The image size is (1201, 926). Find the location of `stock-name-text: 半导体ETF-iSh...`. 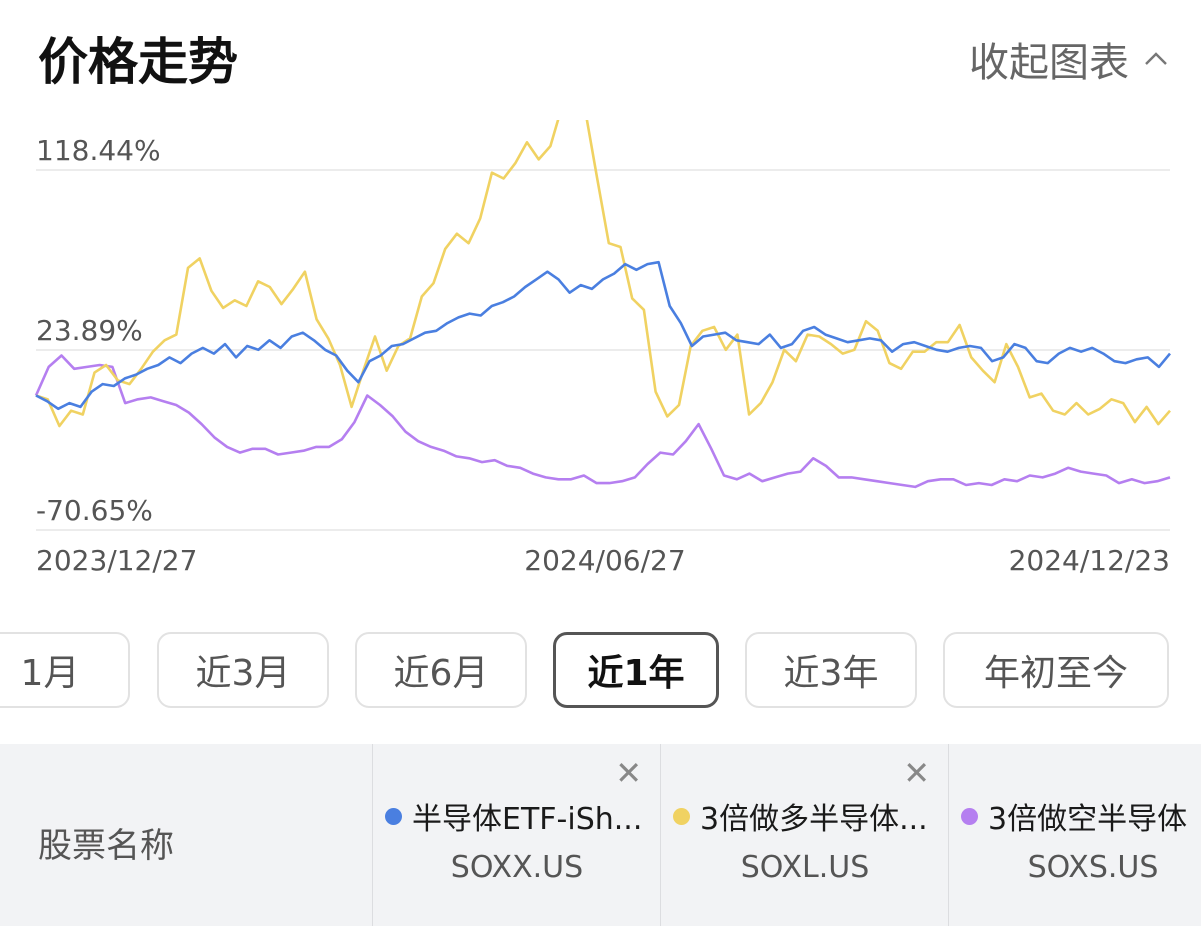

stock-name-text: 半导体ETF-iSh... is located at coordinates (527, 819).